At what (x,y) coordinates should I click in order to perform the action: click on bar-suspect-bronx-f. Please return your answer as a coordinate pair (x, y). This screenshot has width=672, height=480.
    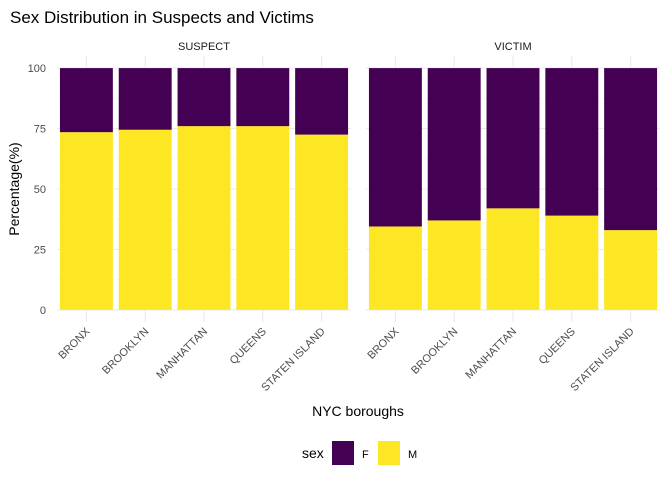
    Looking at the image, I should click on (86, 100).